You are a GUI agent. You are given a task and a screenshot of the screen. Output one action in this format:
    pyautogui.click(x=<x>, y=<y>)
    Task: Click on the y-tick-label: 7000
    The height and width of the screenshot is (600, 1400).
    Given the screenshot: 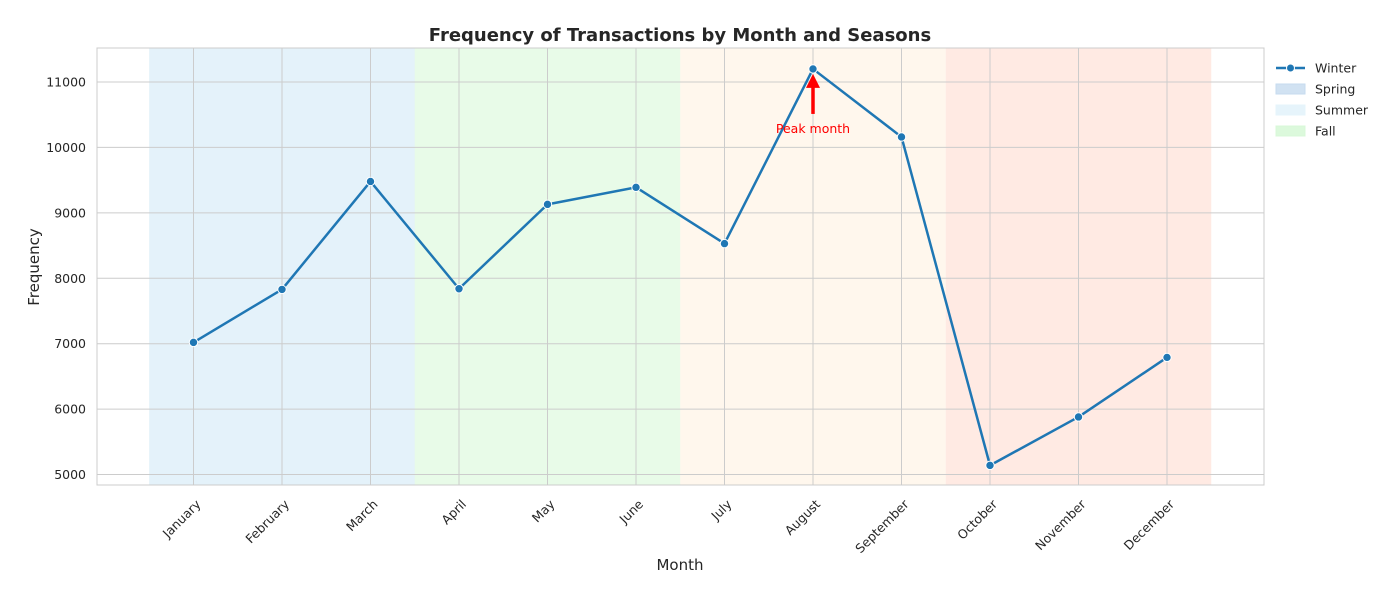 What is the action you would take?
    pyautogui.click(x=70, y=343)
    